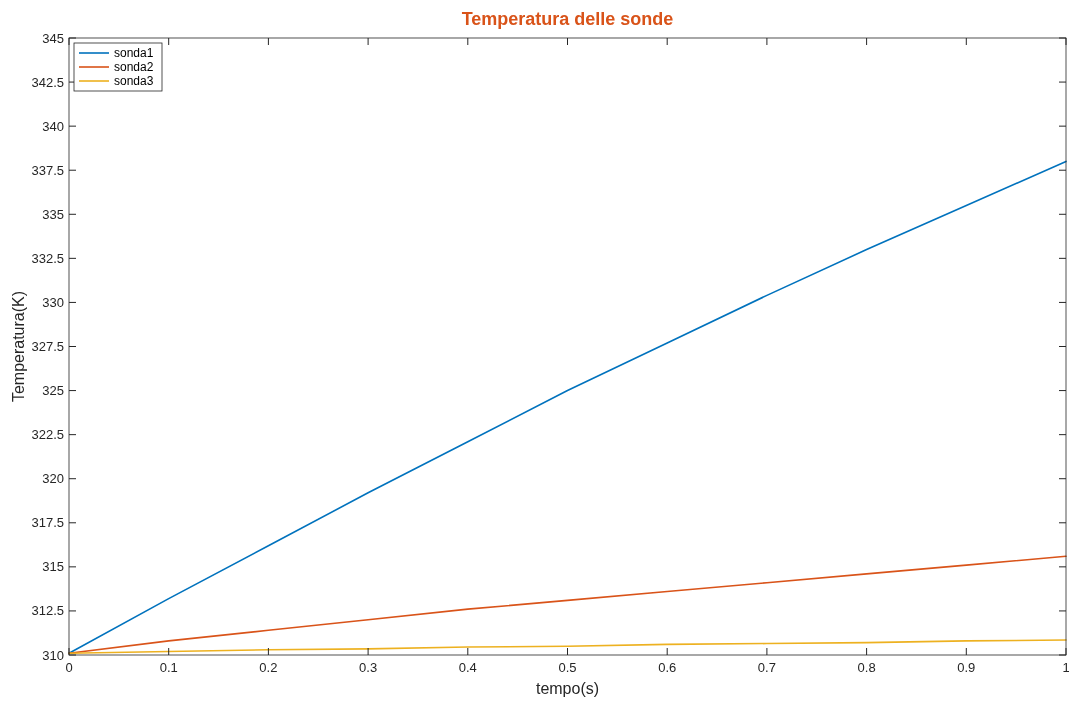  I want to click on y-tick-label: 332.5, so click(47, 258).